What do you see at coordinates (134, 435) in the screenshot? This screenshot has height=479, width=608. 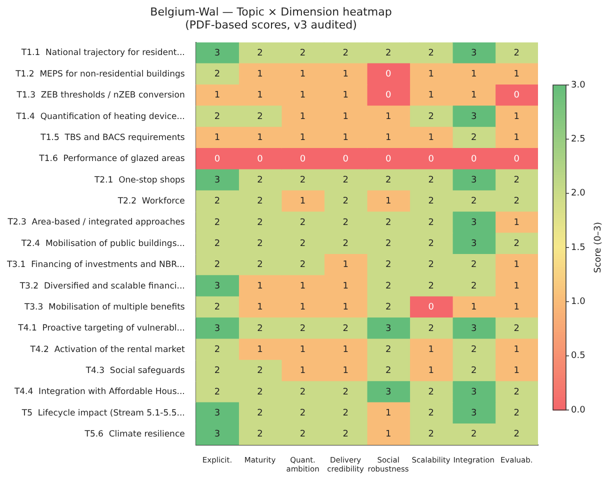 I see `y-tick-label: T5.6 Climate resilience` at bounding box center [134, 435].